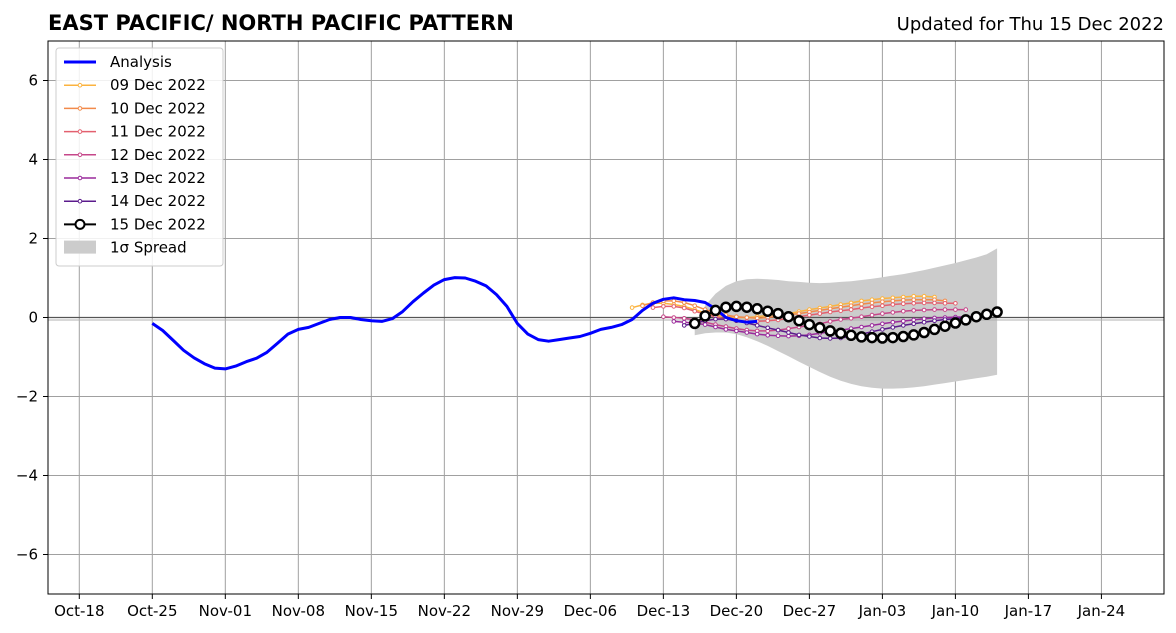  What do you see at coordinates (33, 239) in the screenshot?
I see `y-tick-label: 2` at bounding box center [33, 239].